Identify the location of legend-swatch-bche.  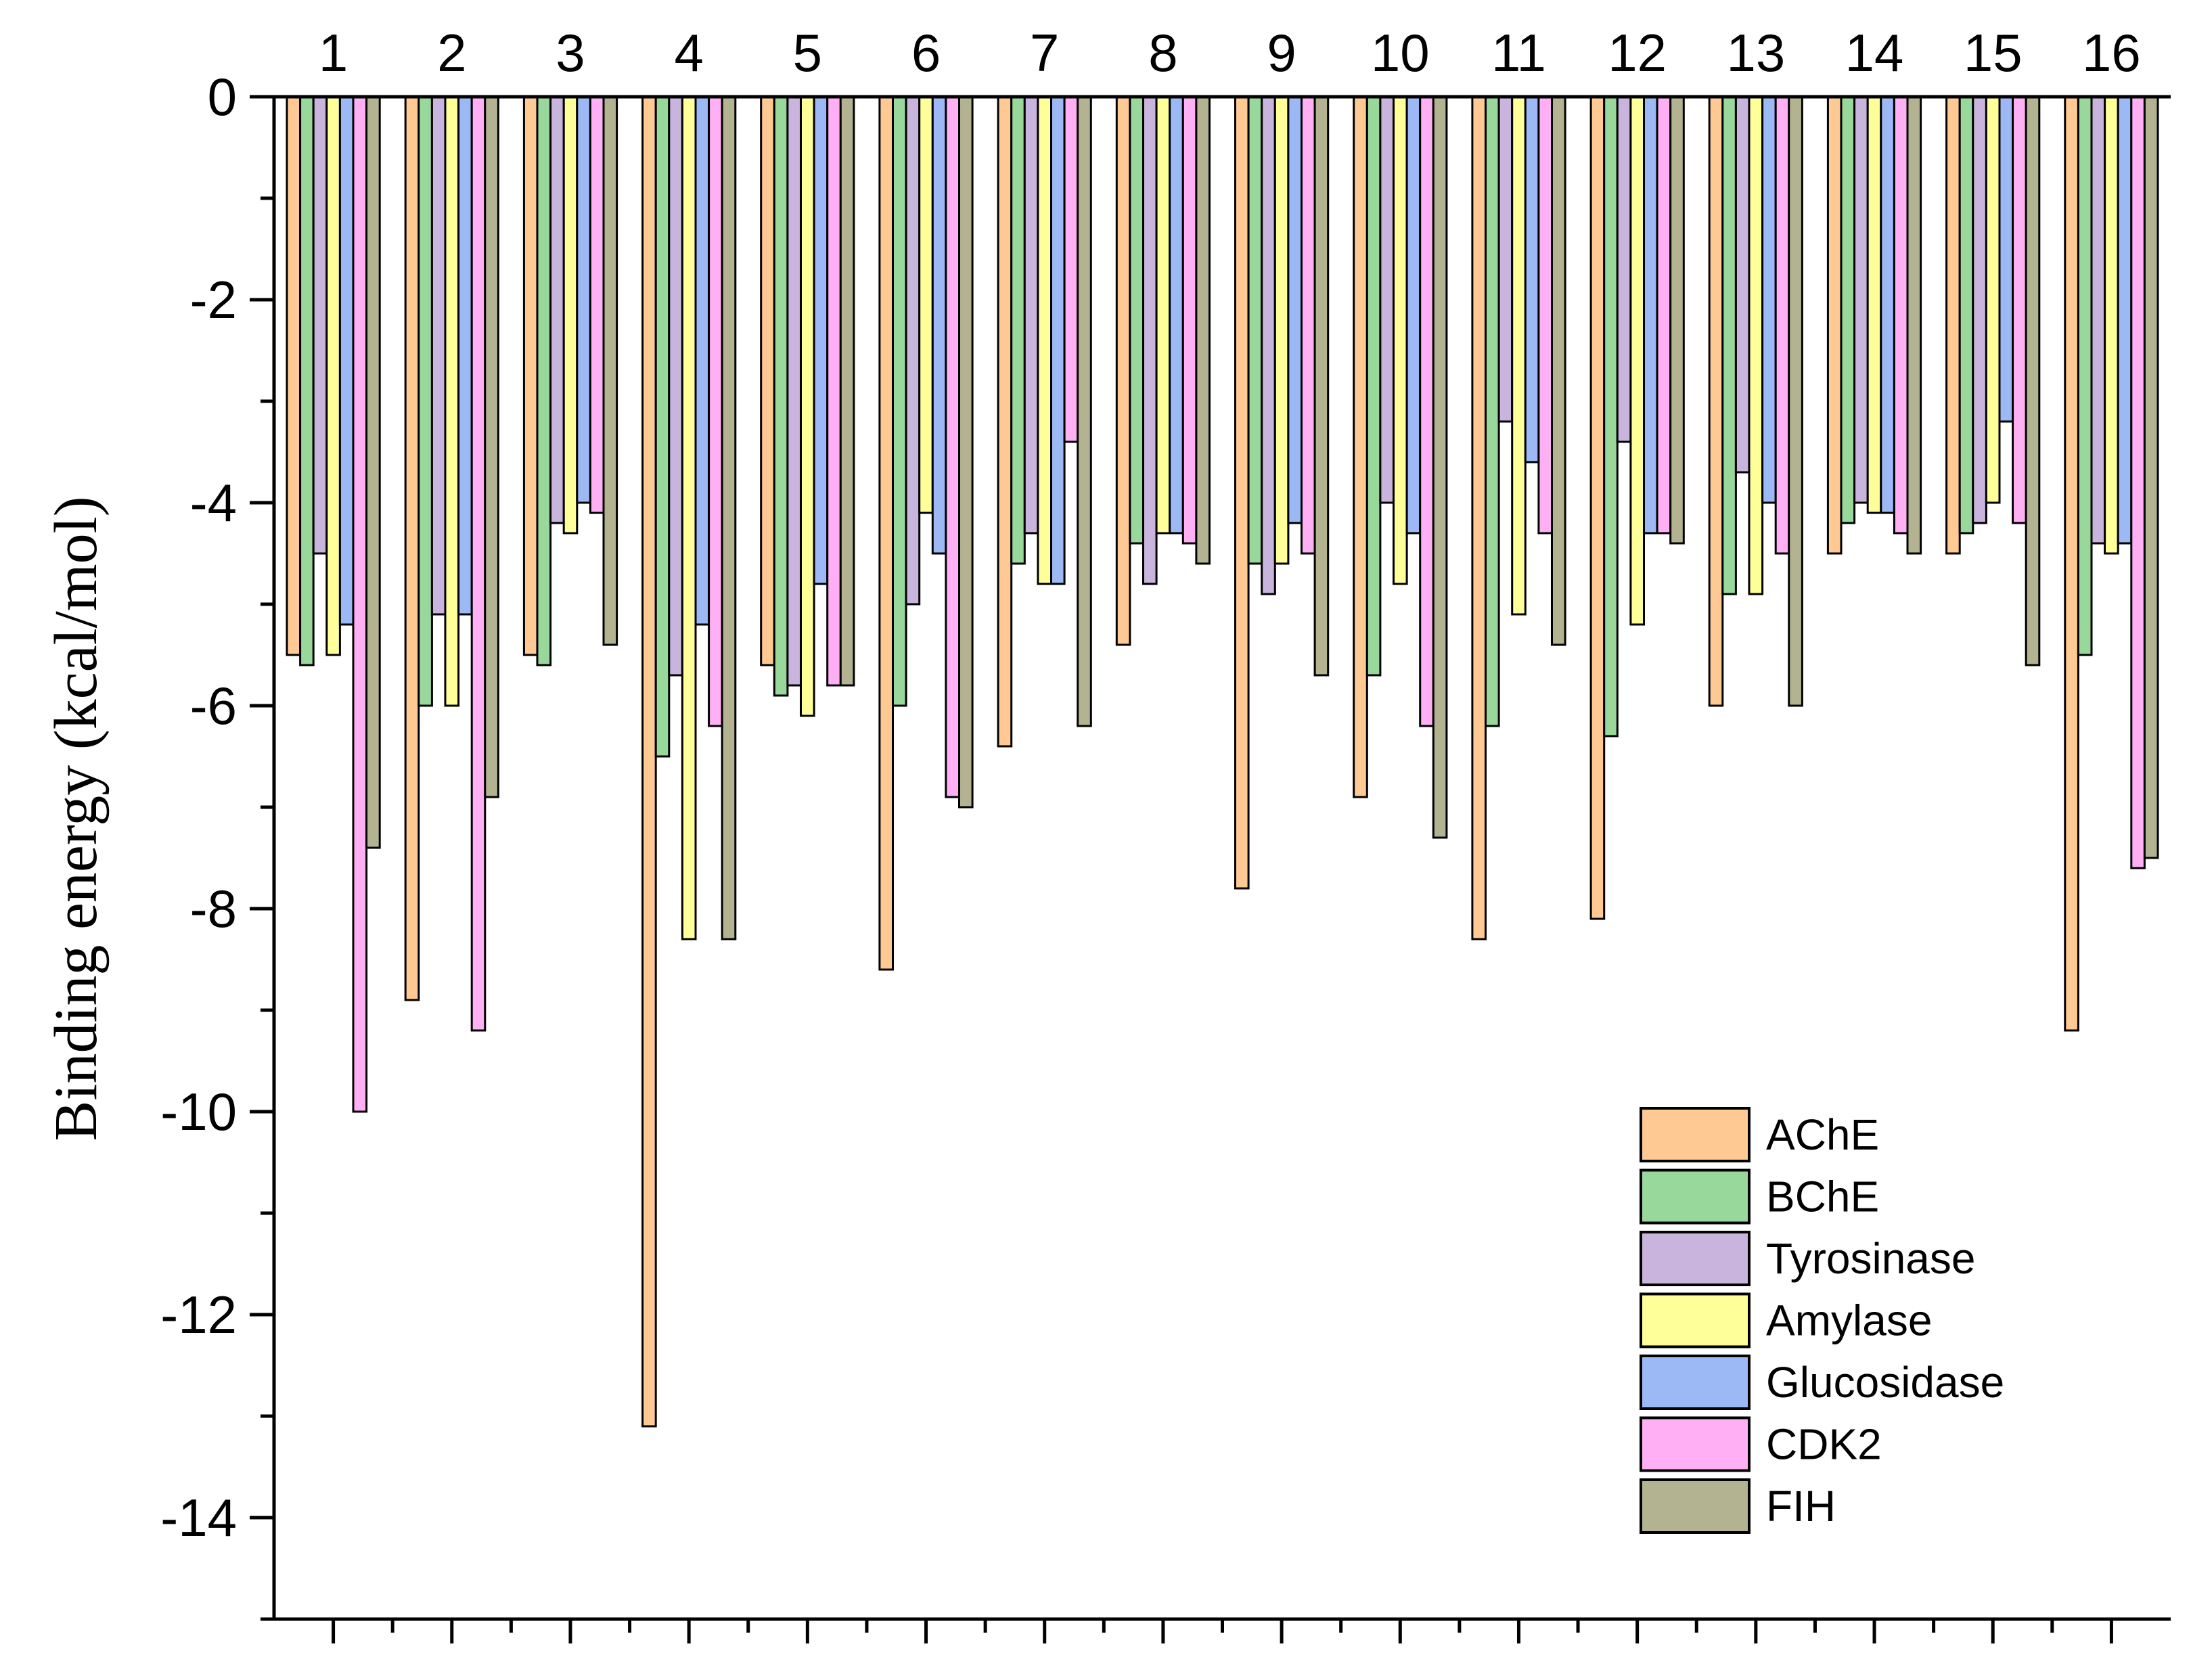
(1695, 1197).